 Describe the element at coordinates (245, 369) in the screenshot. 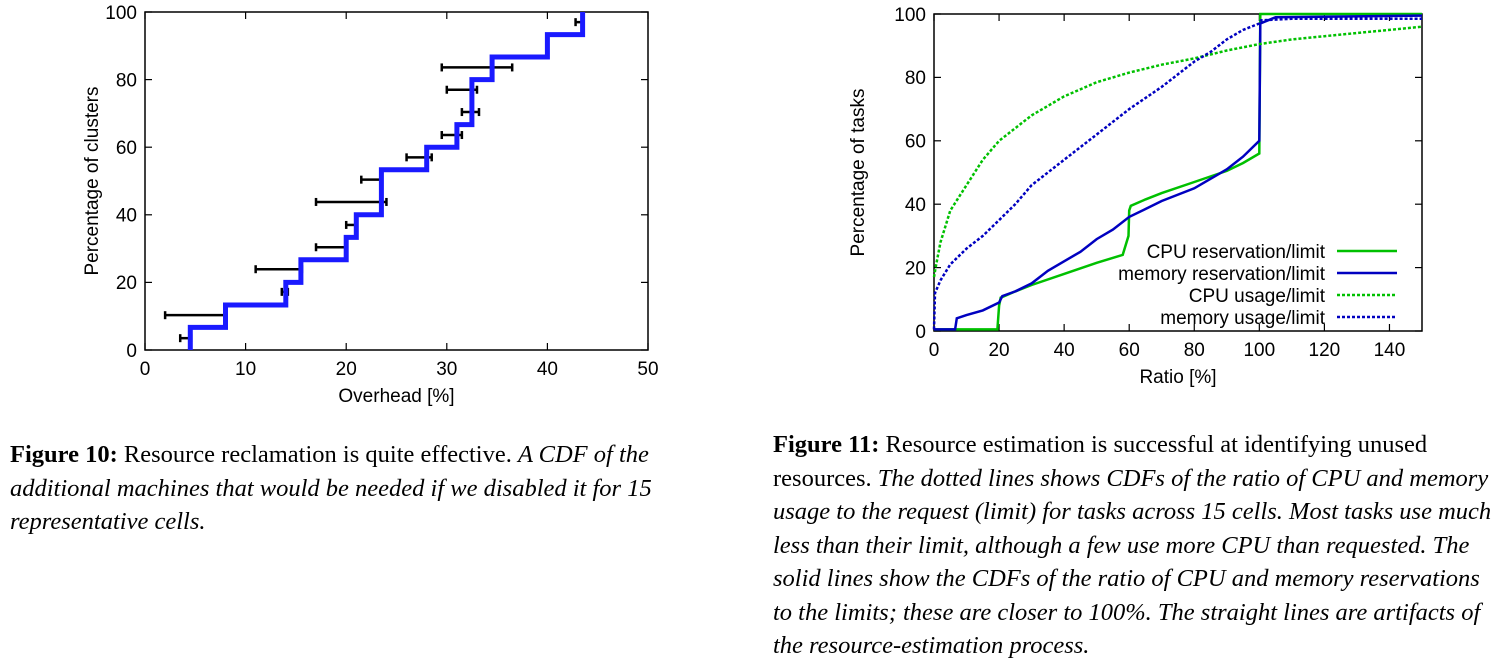

I see `x-tick-label: 10` at that location.